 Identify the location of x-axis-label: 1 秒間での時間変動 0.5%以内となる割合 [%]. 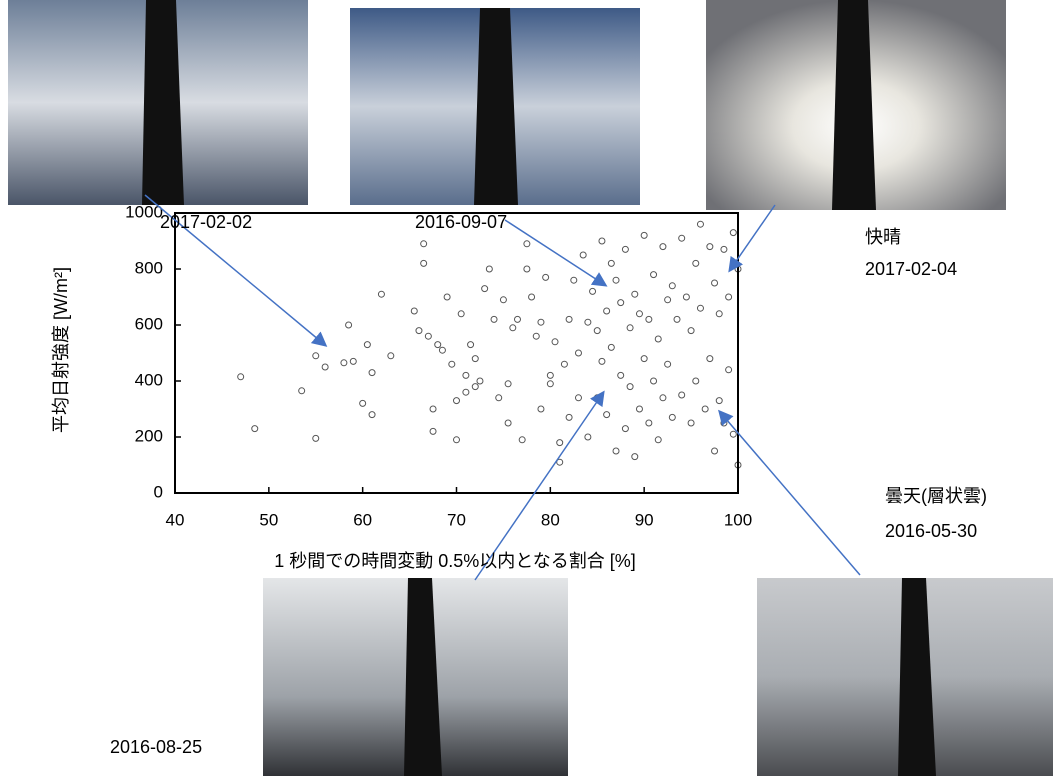
(455, 561).